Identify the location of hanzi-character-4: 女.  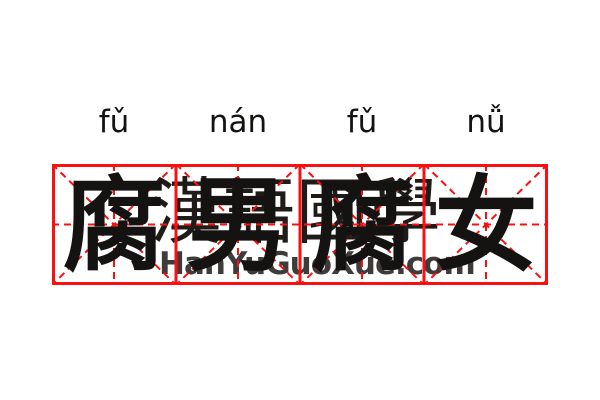
(486, 226).